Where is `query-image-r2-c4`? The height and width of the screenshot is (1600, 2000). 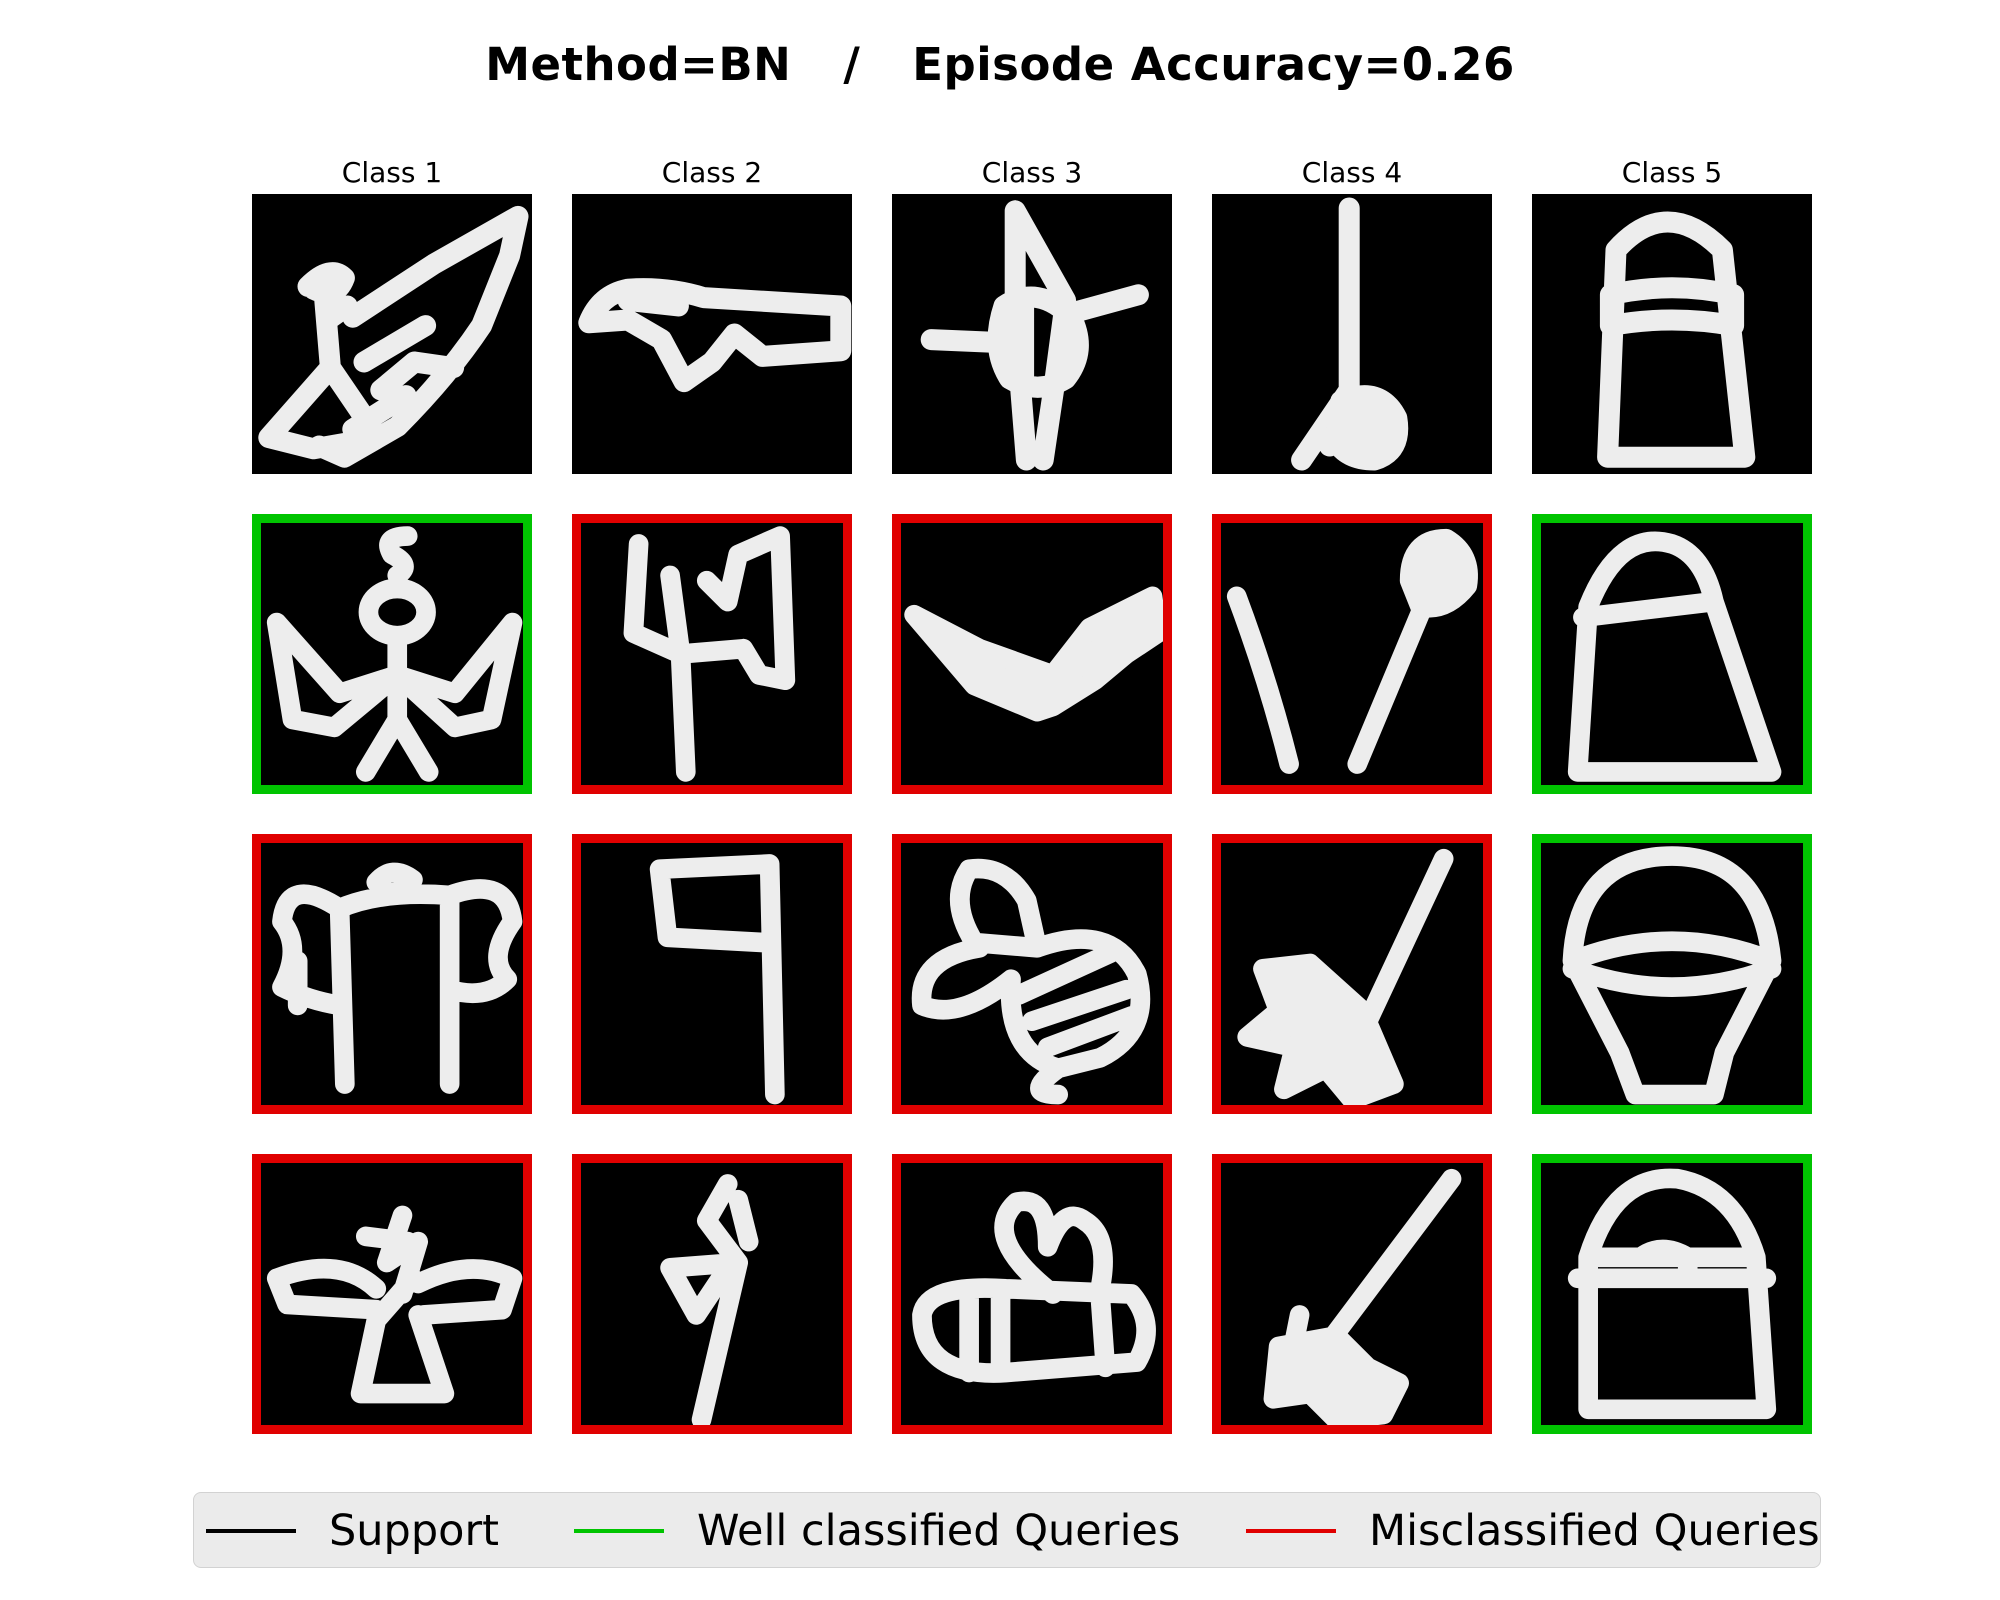 query-image-r2-c4 is located at coordinates (1352, 654).